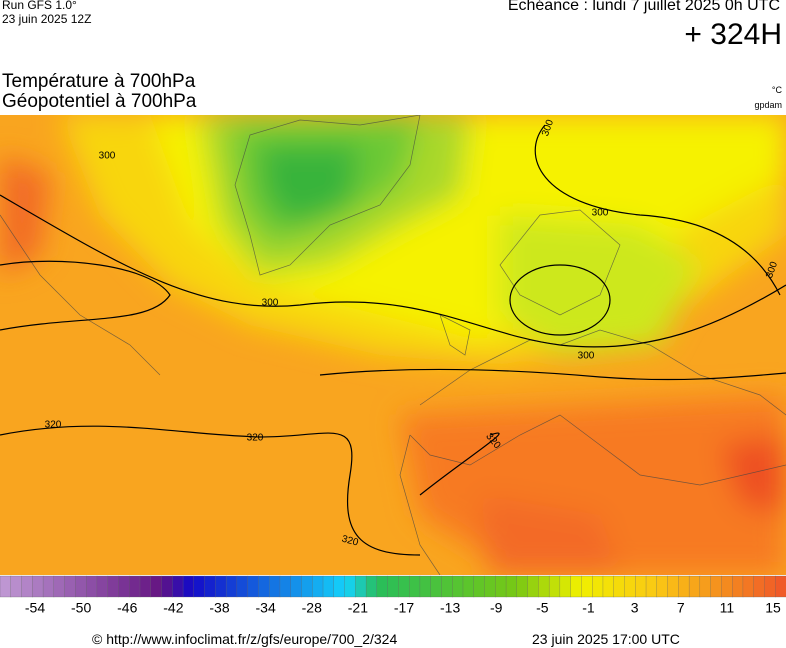 The width and height of the screenshot is (786, 648). Describe the element at coordinates (81, 608) in the screenshot. I see `colorbar-label: -50` at that location.